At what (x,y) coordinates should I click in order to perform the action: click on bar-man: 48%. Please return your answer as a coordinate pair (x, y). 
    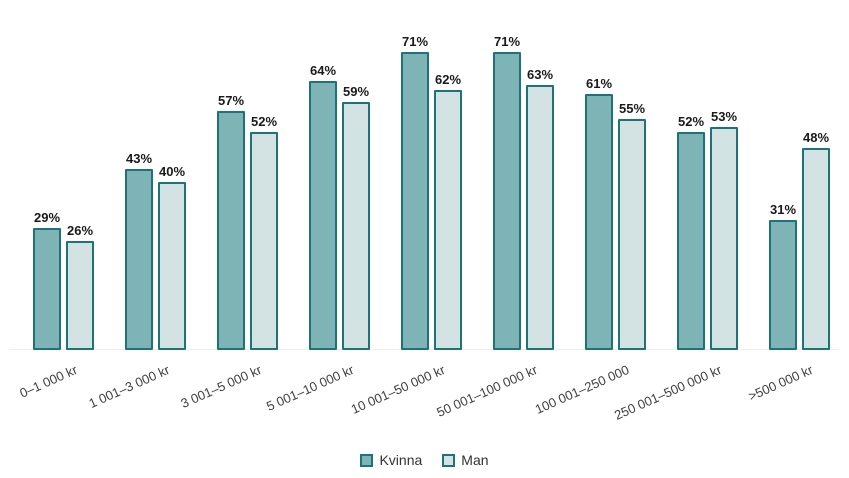
    Looking at the image, I should click on (816, 240).